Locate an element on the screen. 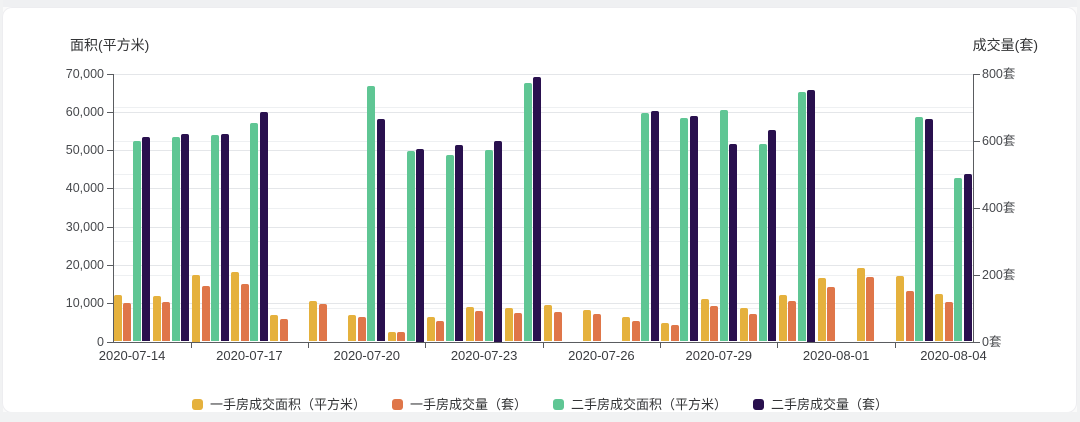 The image size is (1080, 422). left-axis-title: 面积(平方米) is located at coordinates (110, 45).